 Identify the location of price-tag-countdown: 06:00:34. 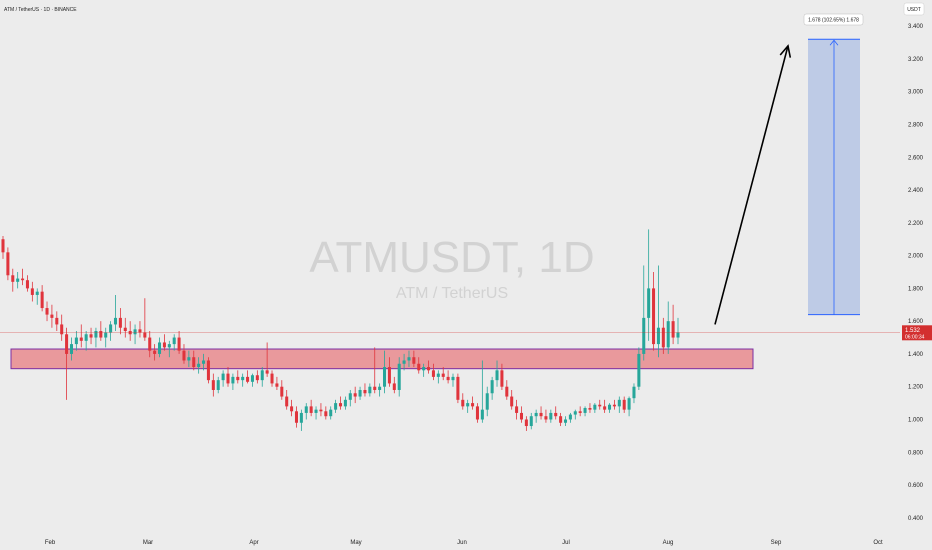
(915, 337).